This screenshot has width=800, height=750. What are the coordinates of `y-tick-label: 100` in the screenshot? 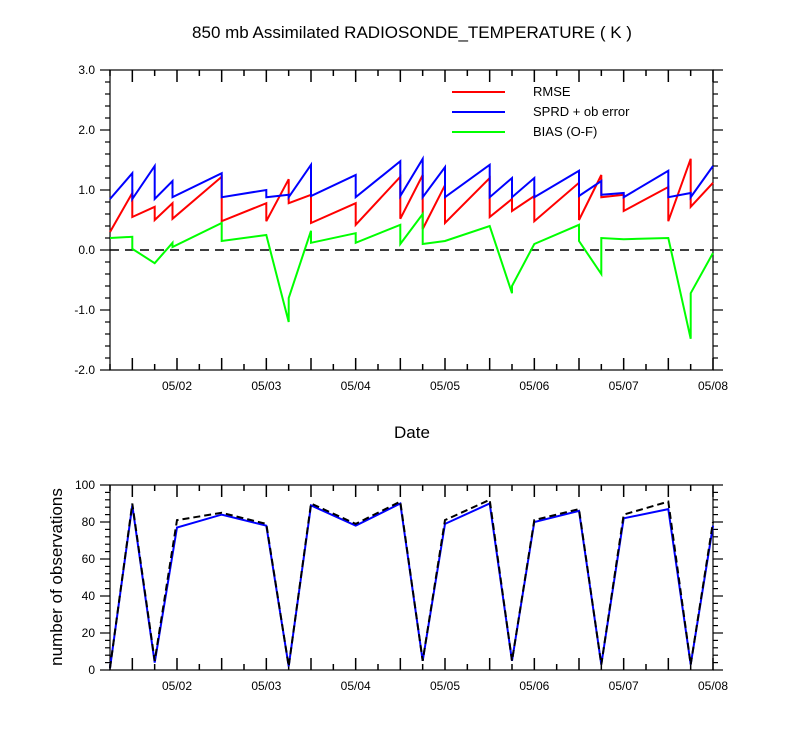 It's located at (85, 485).